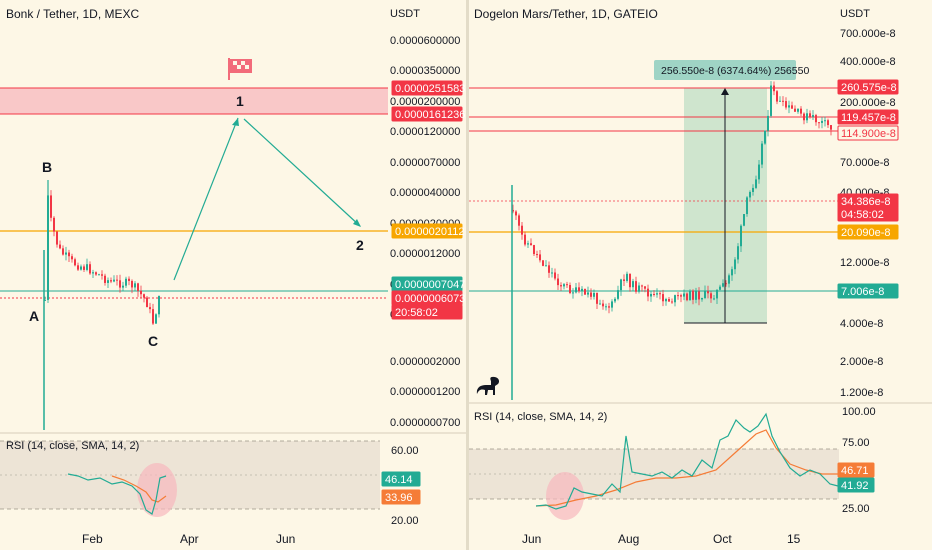 Image resolution: width=932 pixels, height=550 pixels. I want to click on right-rsi-line, so click(687, 461).